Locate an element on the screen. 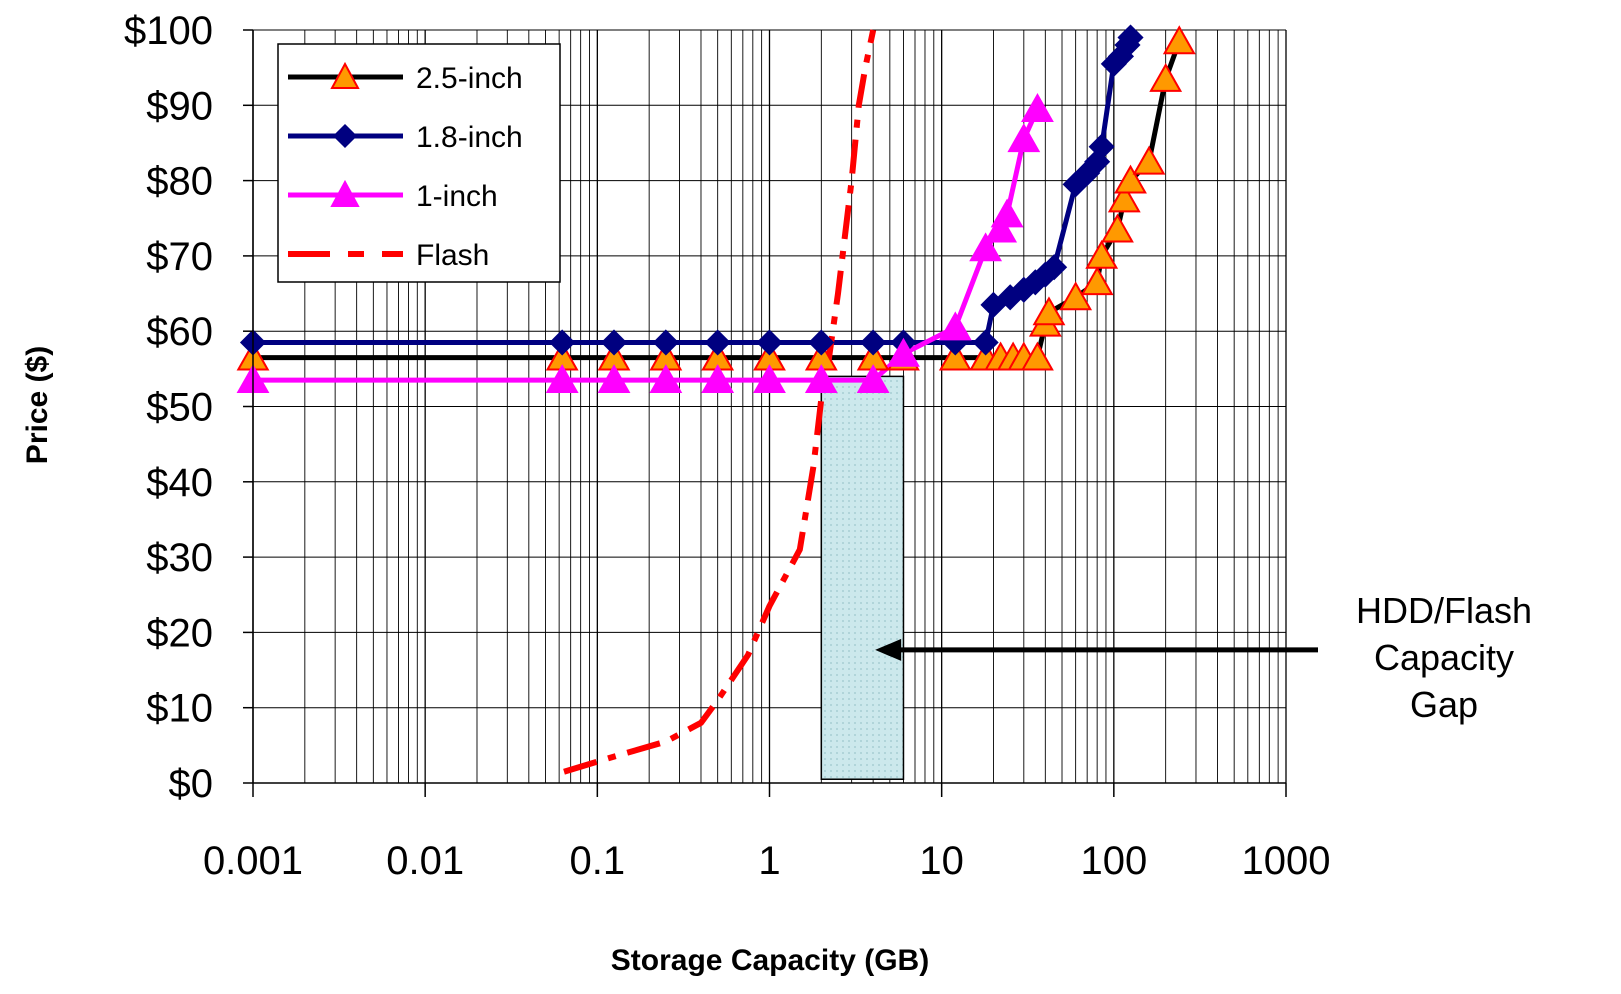 Image resolution: width=1621 pixels, height=994 pixels. annotation-layer: HDD/Flash Capacity Gap is located at coordinates (1203, 657).